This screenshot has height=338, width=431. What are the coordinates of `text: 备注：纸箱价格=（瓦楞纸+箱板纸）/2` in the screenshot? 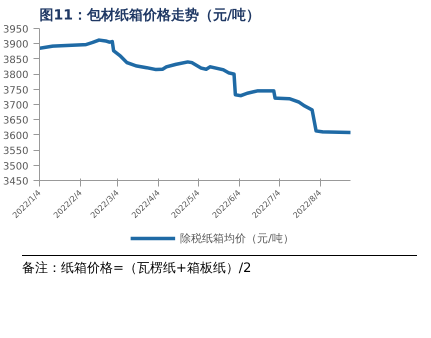 It's located at (137, 269).